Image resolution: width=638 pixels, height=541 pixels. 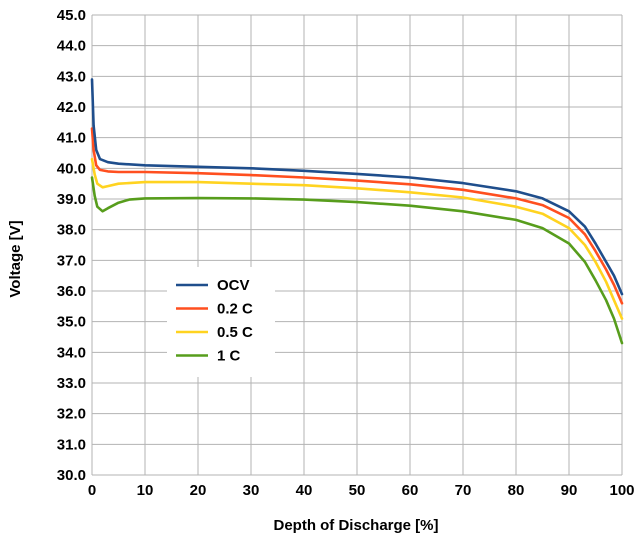 What do you see at coordinates (71, 322) in the screenshot?
I see `y-tick-label: 35.0` at bounding box center [71, 322].